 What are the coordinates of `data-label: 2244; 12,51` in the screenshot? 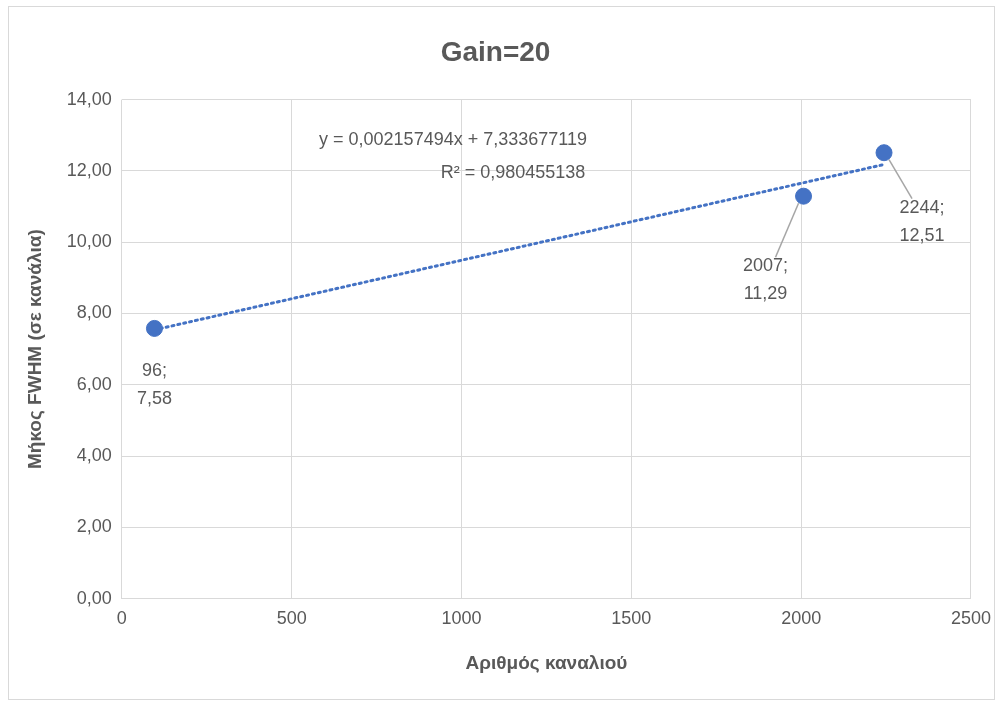 It's located at (922, 220).